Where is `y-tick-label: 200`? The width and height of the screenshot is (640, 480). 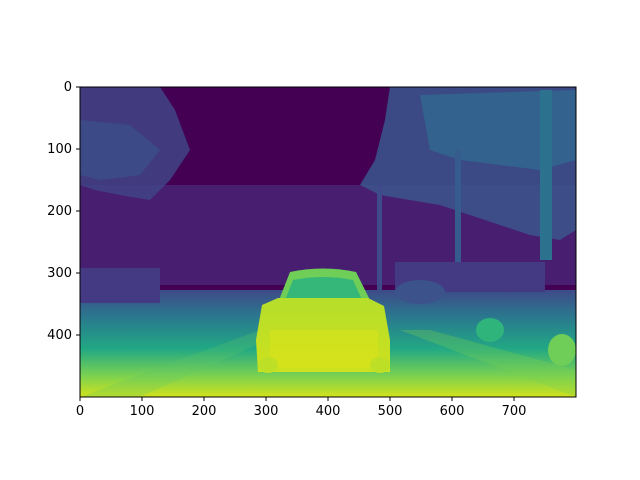
y-tick-label: 200 is located at coordinates (59, 211).